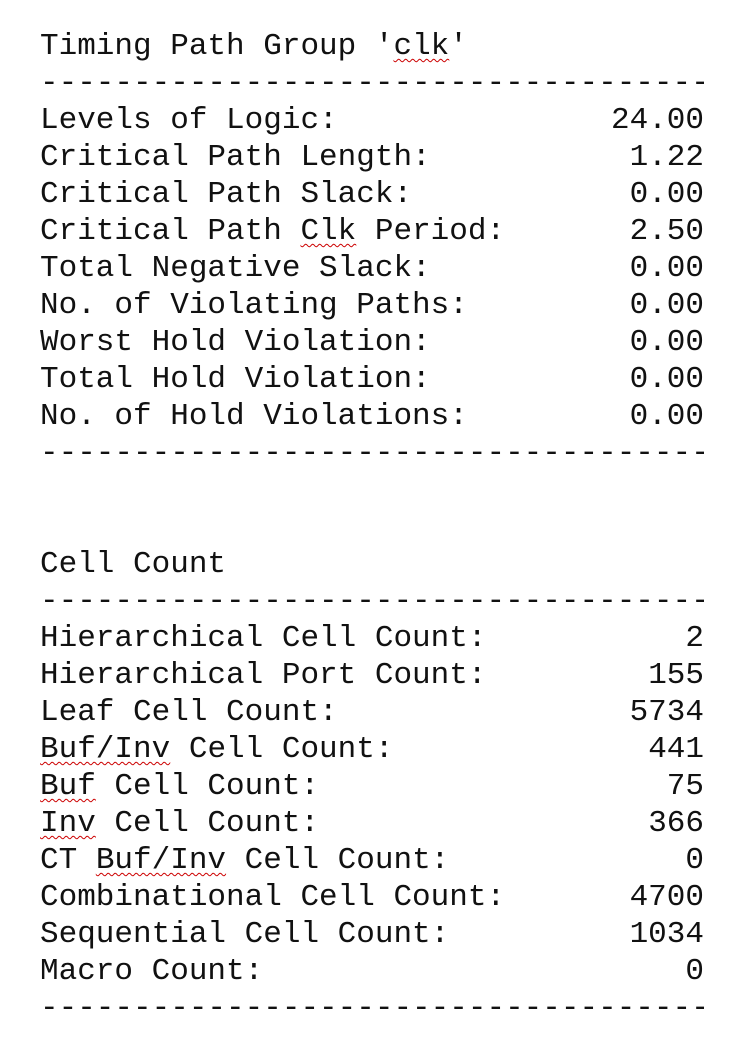 Image resolution: width=743 pixels, height=1039 pixels. I want to click on cell-label: Buf/Inv Cell Count:, so click(216, 749).